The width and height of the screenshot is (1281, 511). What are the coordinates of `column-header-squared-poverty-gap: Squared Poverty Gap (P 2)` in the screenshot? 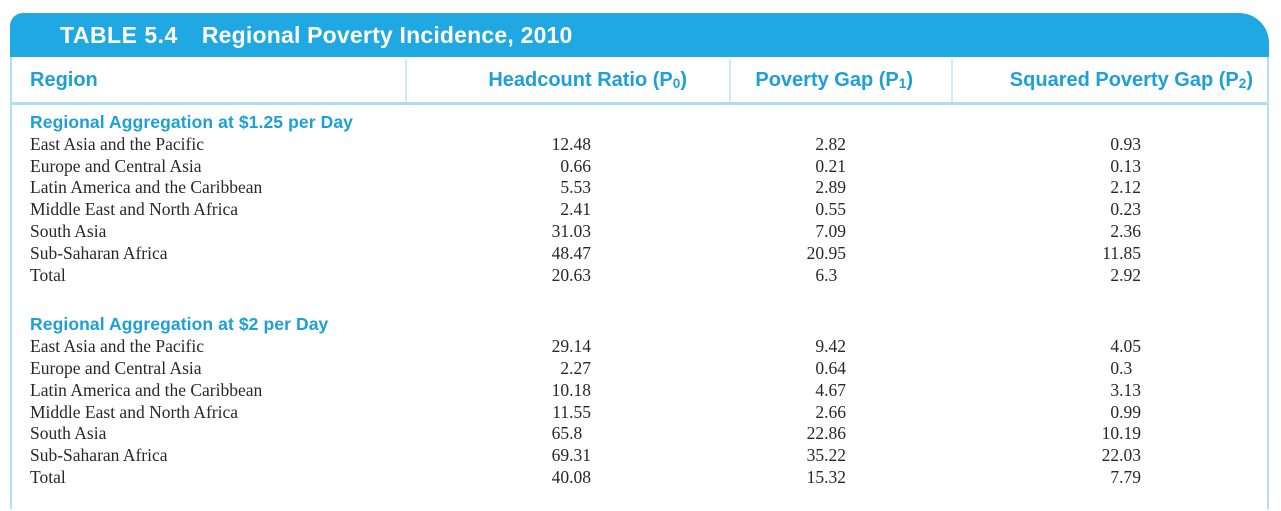 It's located at (1109, 80).